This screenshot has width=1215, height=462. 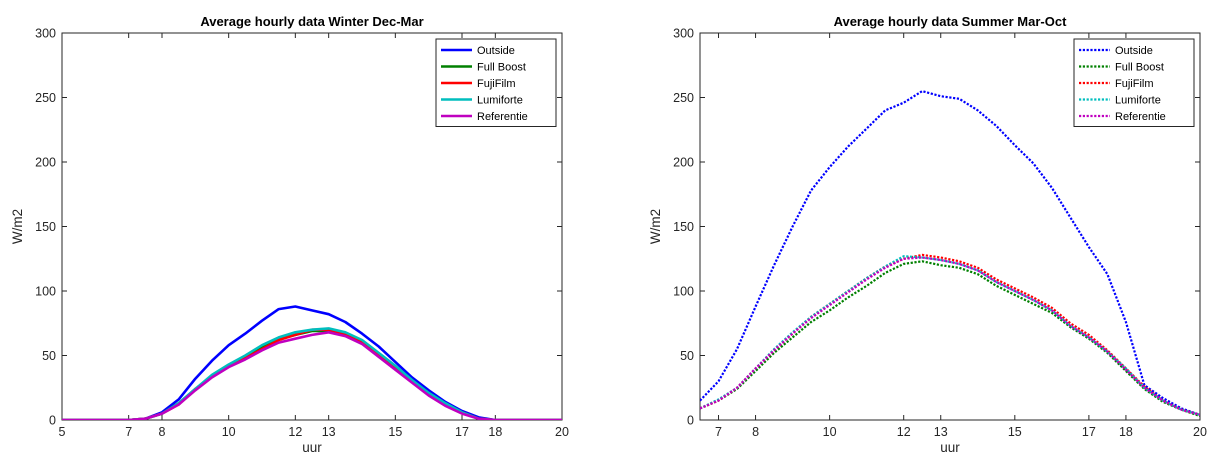 What do you see at coordinates (951, 21) in the screenshot?
I see `chart-title: Average hourly data Summer Mar-Oct` at bounding box center [951, 21].